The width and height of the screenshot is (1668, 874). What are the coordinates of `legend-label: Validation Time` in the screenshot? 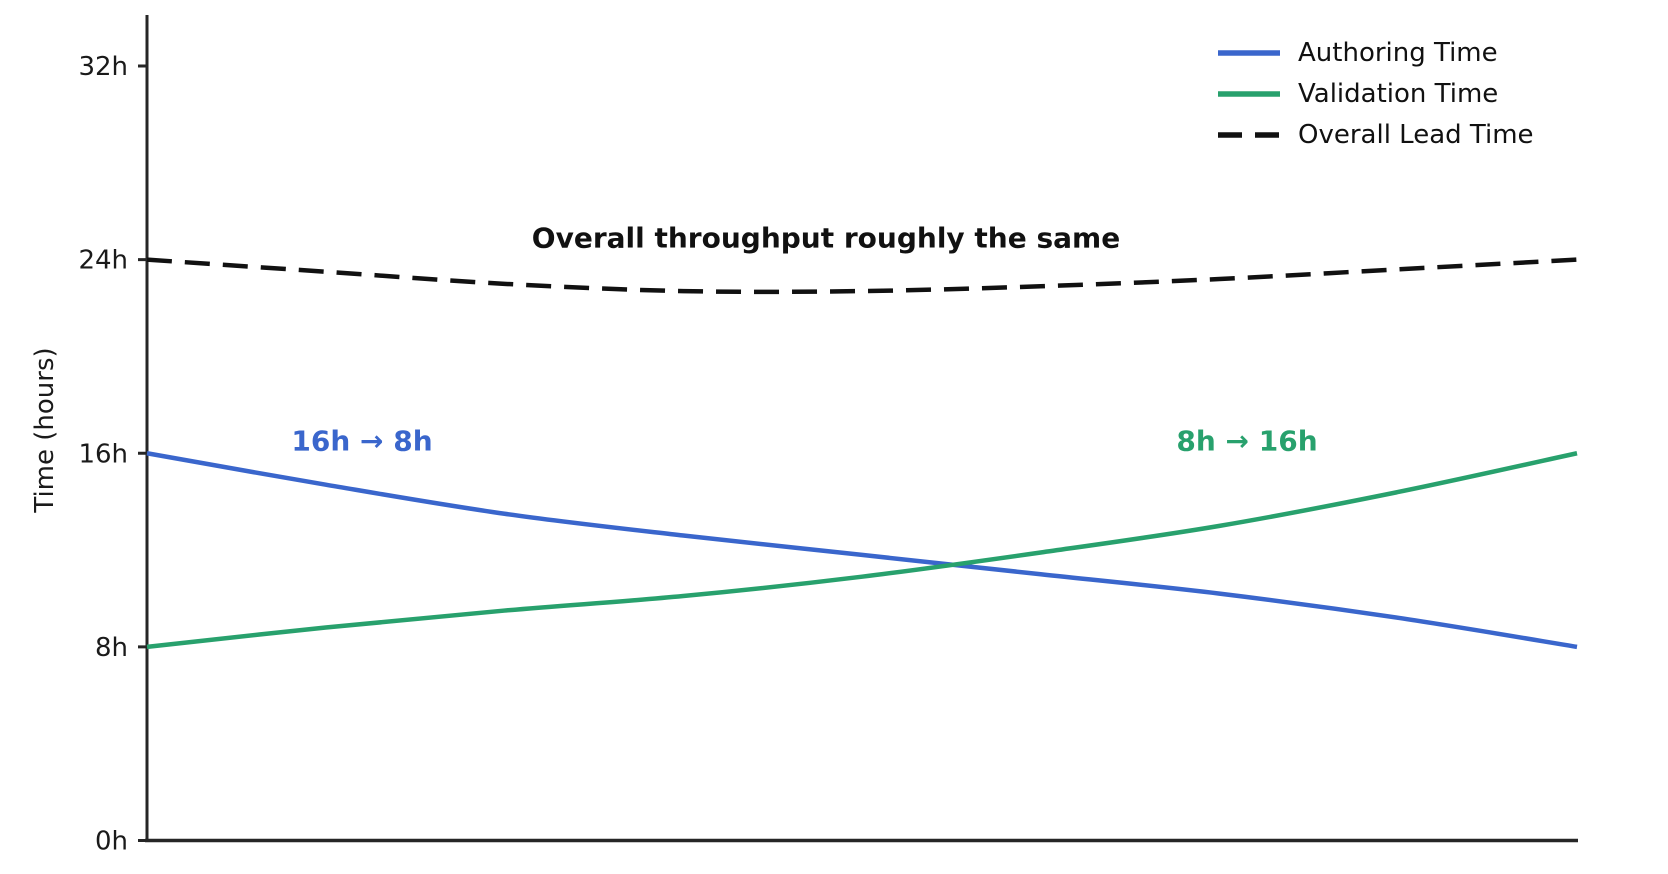 It's located at (1398, 94).